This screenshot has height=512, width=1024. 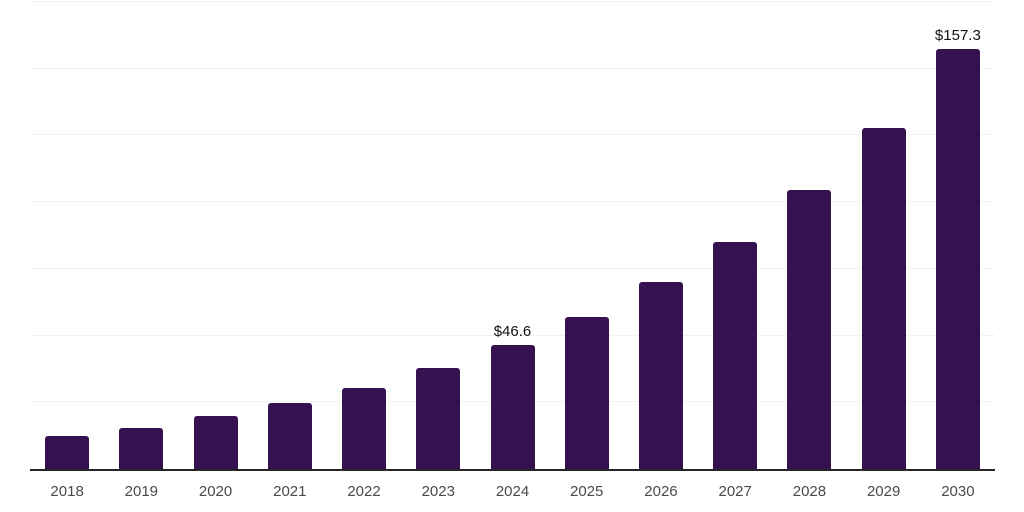 What do you see at coordinates (141, 448) in the screenshot?
I see `bar-2019` at bounding box center [141, 448].